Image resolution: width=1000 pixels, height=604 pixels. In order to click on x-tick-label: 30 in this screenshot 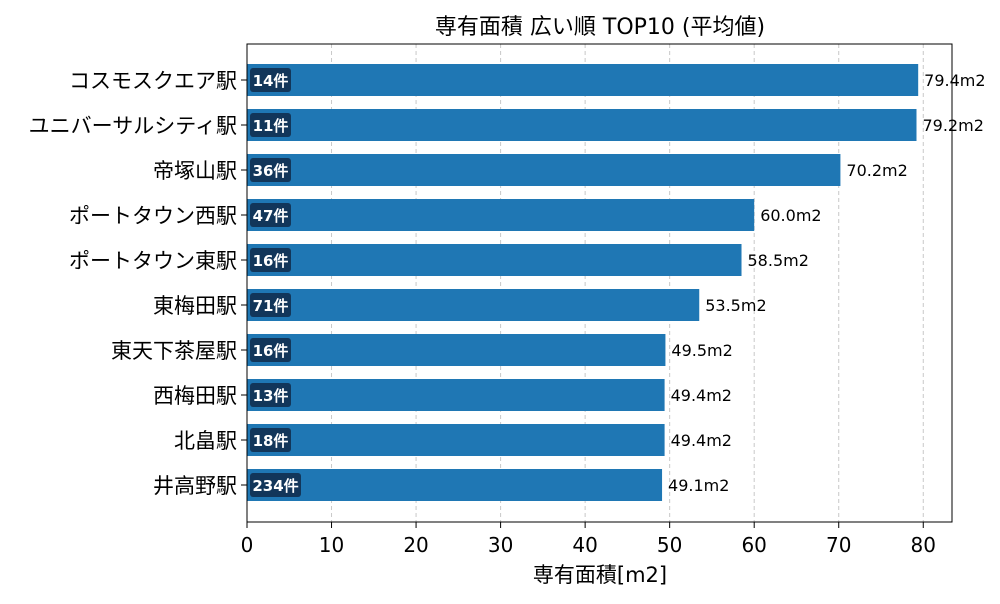, I will do `click(500, 545)`.